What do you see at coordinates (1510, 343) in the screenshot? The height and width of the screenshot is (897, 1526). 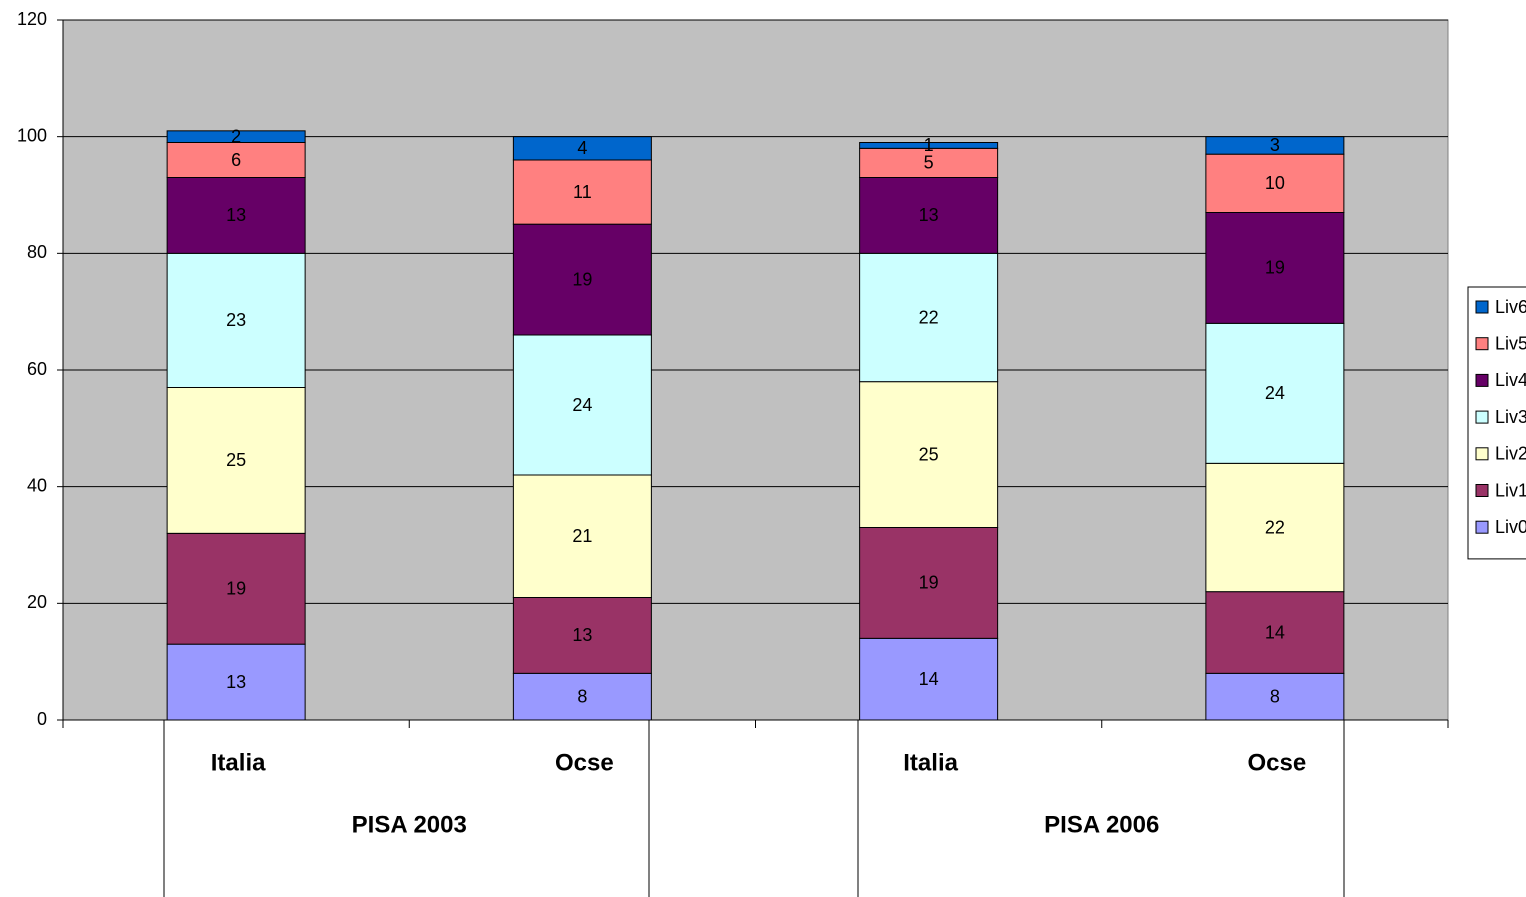 I see `legend-label: Liv5` at bounding box center [1510, 343].